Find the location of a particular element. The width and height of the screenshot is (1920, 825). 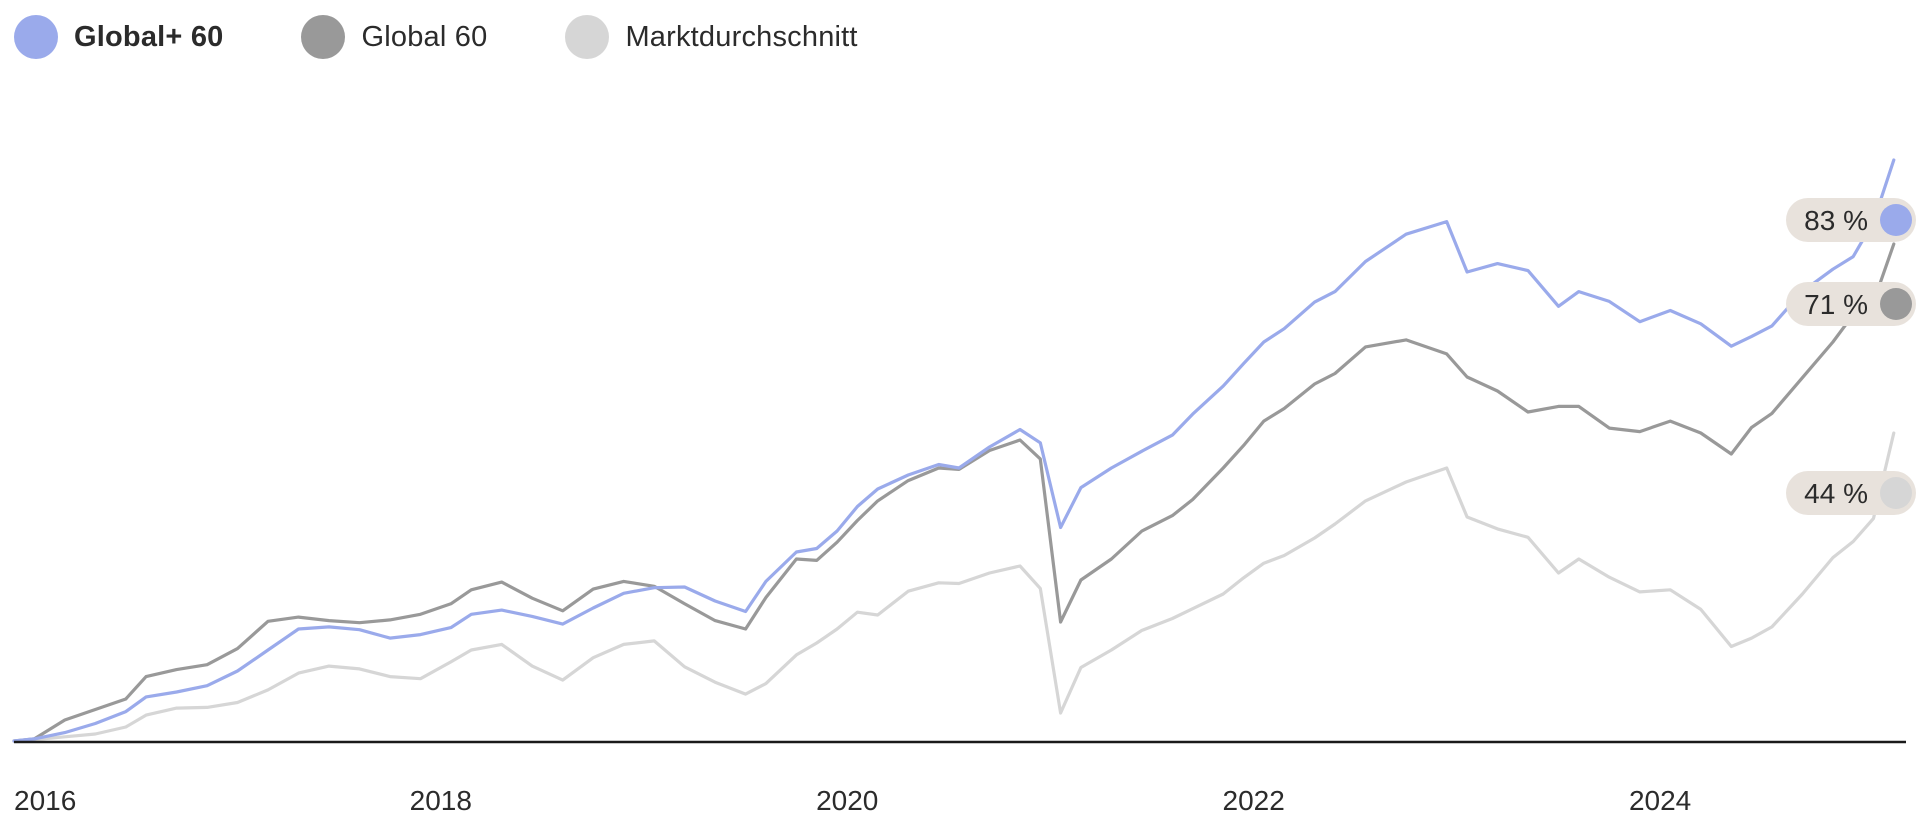

legend-item-marktdurchschnitt: Marktdurchschnitt is located at coordinates (711, 37).